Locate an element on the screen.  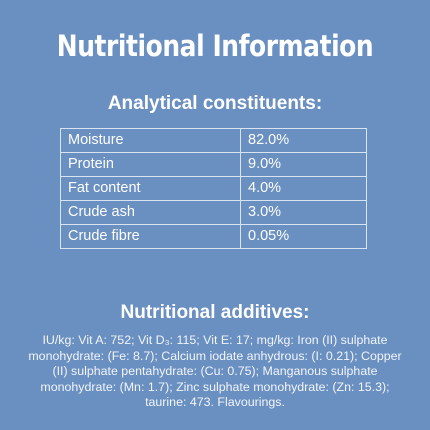
constituent-value: 4.0% is located at coordinates (303, 188).